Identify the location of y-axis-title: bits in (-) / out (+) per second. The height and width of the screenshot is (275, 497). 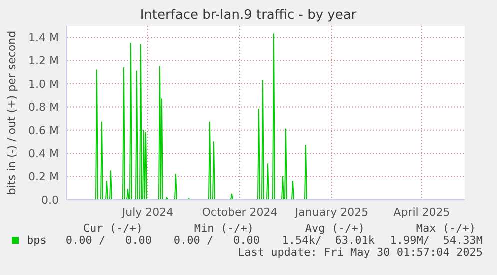
(12, 113).